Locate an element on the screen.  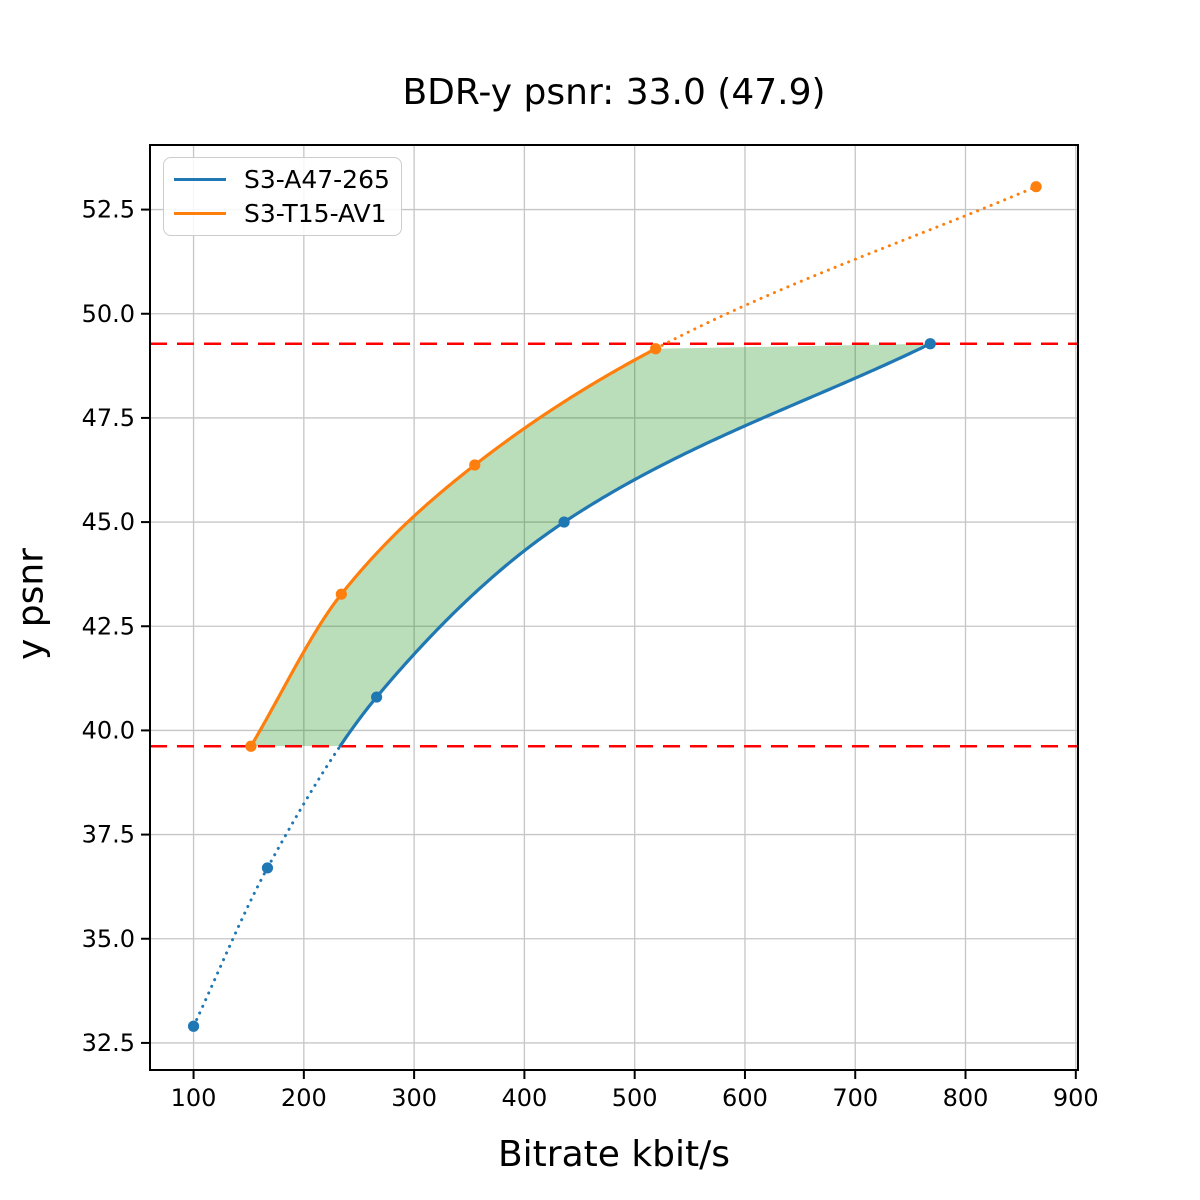
x-tick-label: 500 is located at coordinates (635, 1098).